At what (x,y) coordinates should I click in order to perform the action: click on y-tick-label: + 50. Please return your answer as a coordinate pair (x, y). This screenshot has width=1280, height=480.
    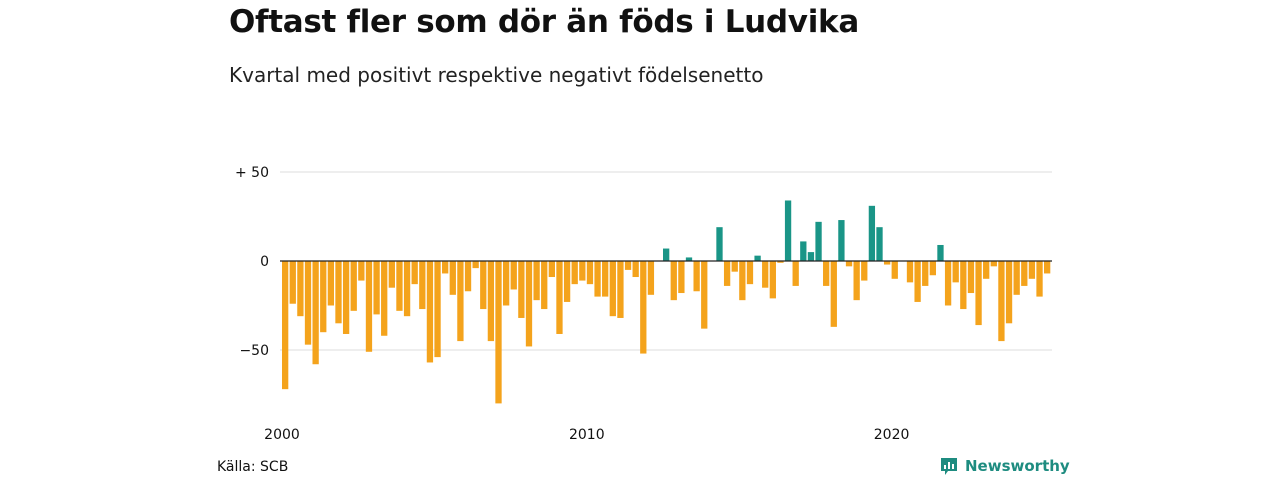
    Looking at the image, I should click on (252, 173).